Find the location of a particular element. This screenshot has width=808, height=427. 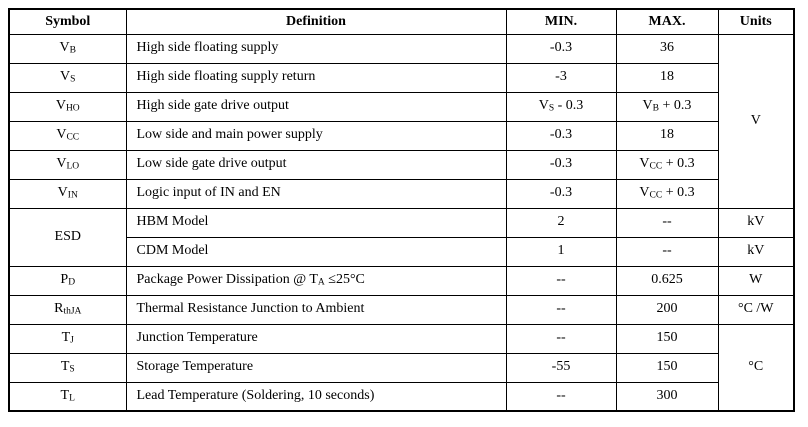

units-cell: °C /W is located at coordinates (756, 309).